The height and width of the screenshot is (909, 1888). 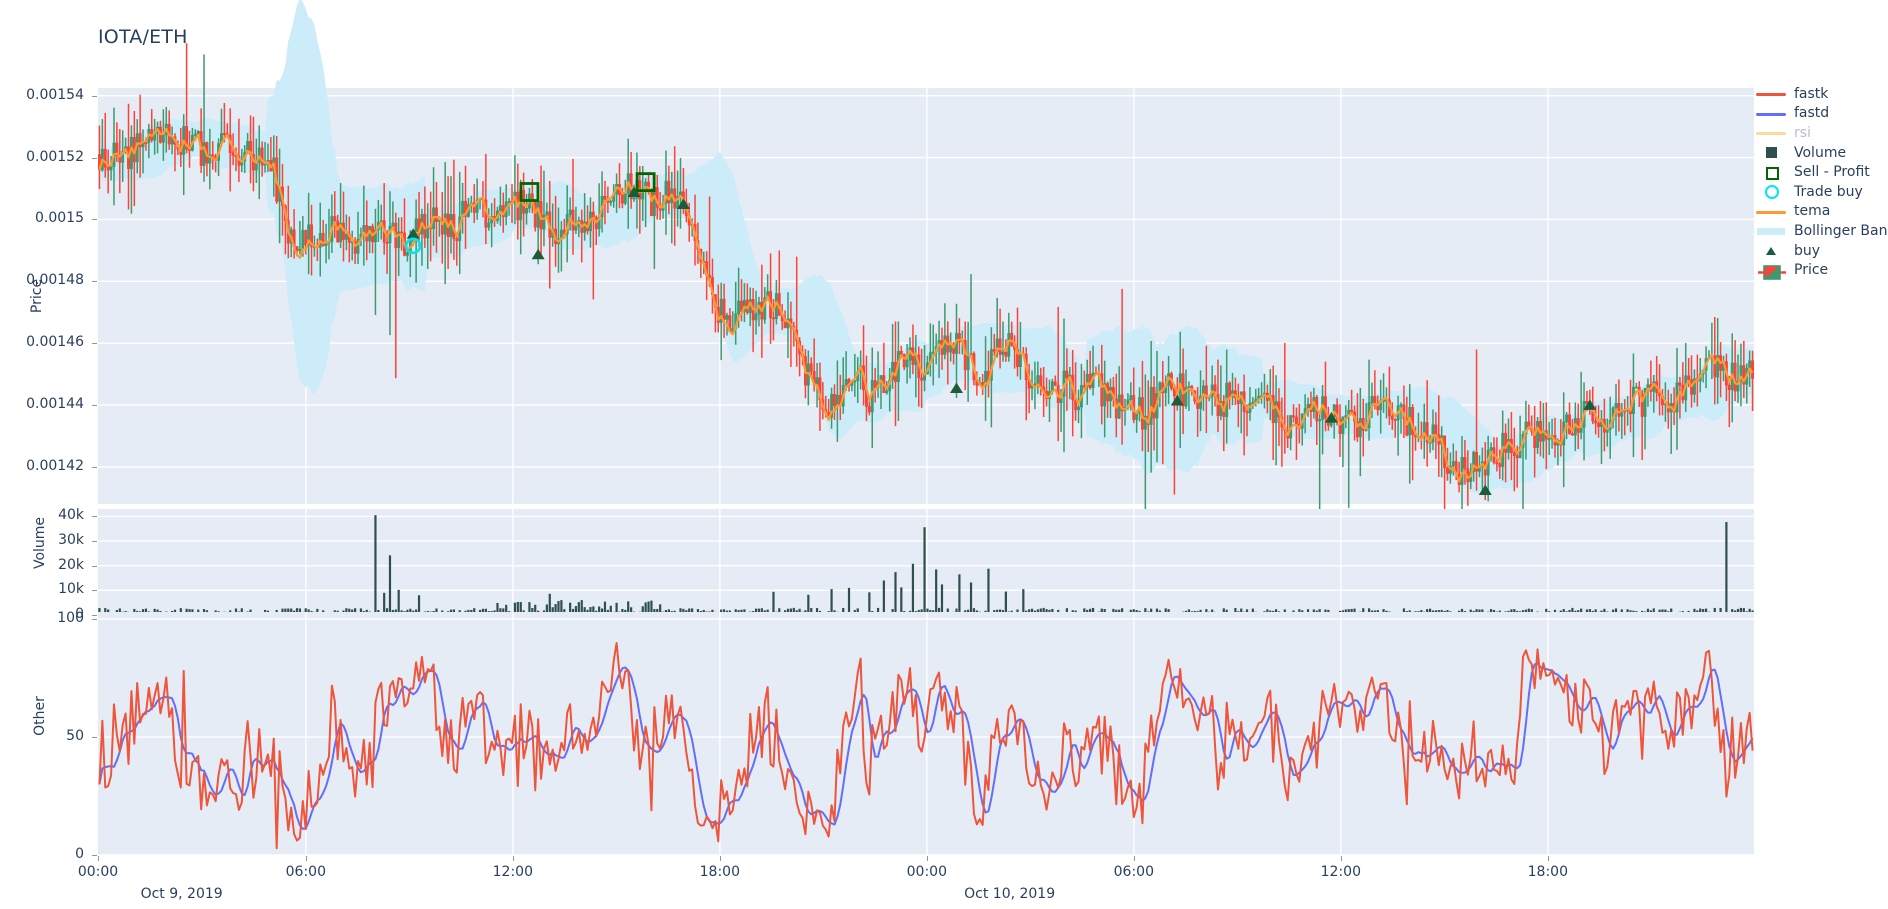 What do you see at coordinates (1832, 172) in the screenshot?
I see `legend-item-label: Sell - Profit` at bounding box center [1832, 172].